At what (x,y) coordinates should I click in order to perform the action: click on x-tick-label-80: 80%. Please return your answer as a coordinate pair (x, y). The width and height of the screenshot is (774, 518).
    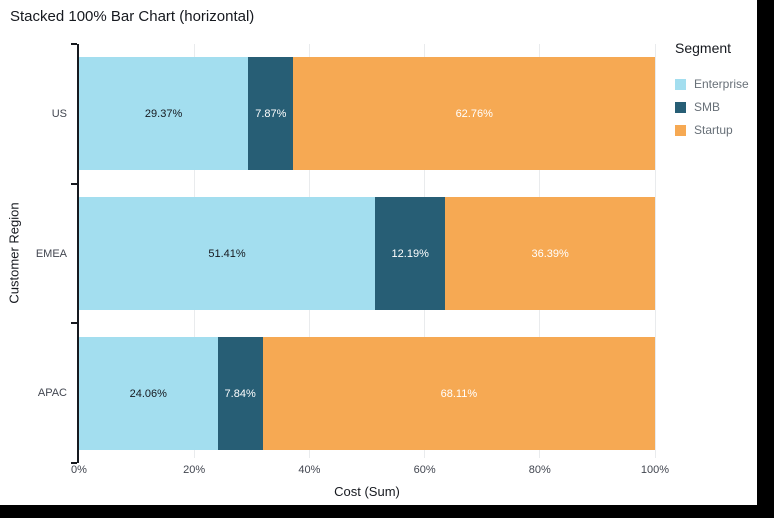
    Looking at the image, I should click on (539, 470).